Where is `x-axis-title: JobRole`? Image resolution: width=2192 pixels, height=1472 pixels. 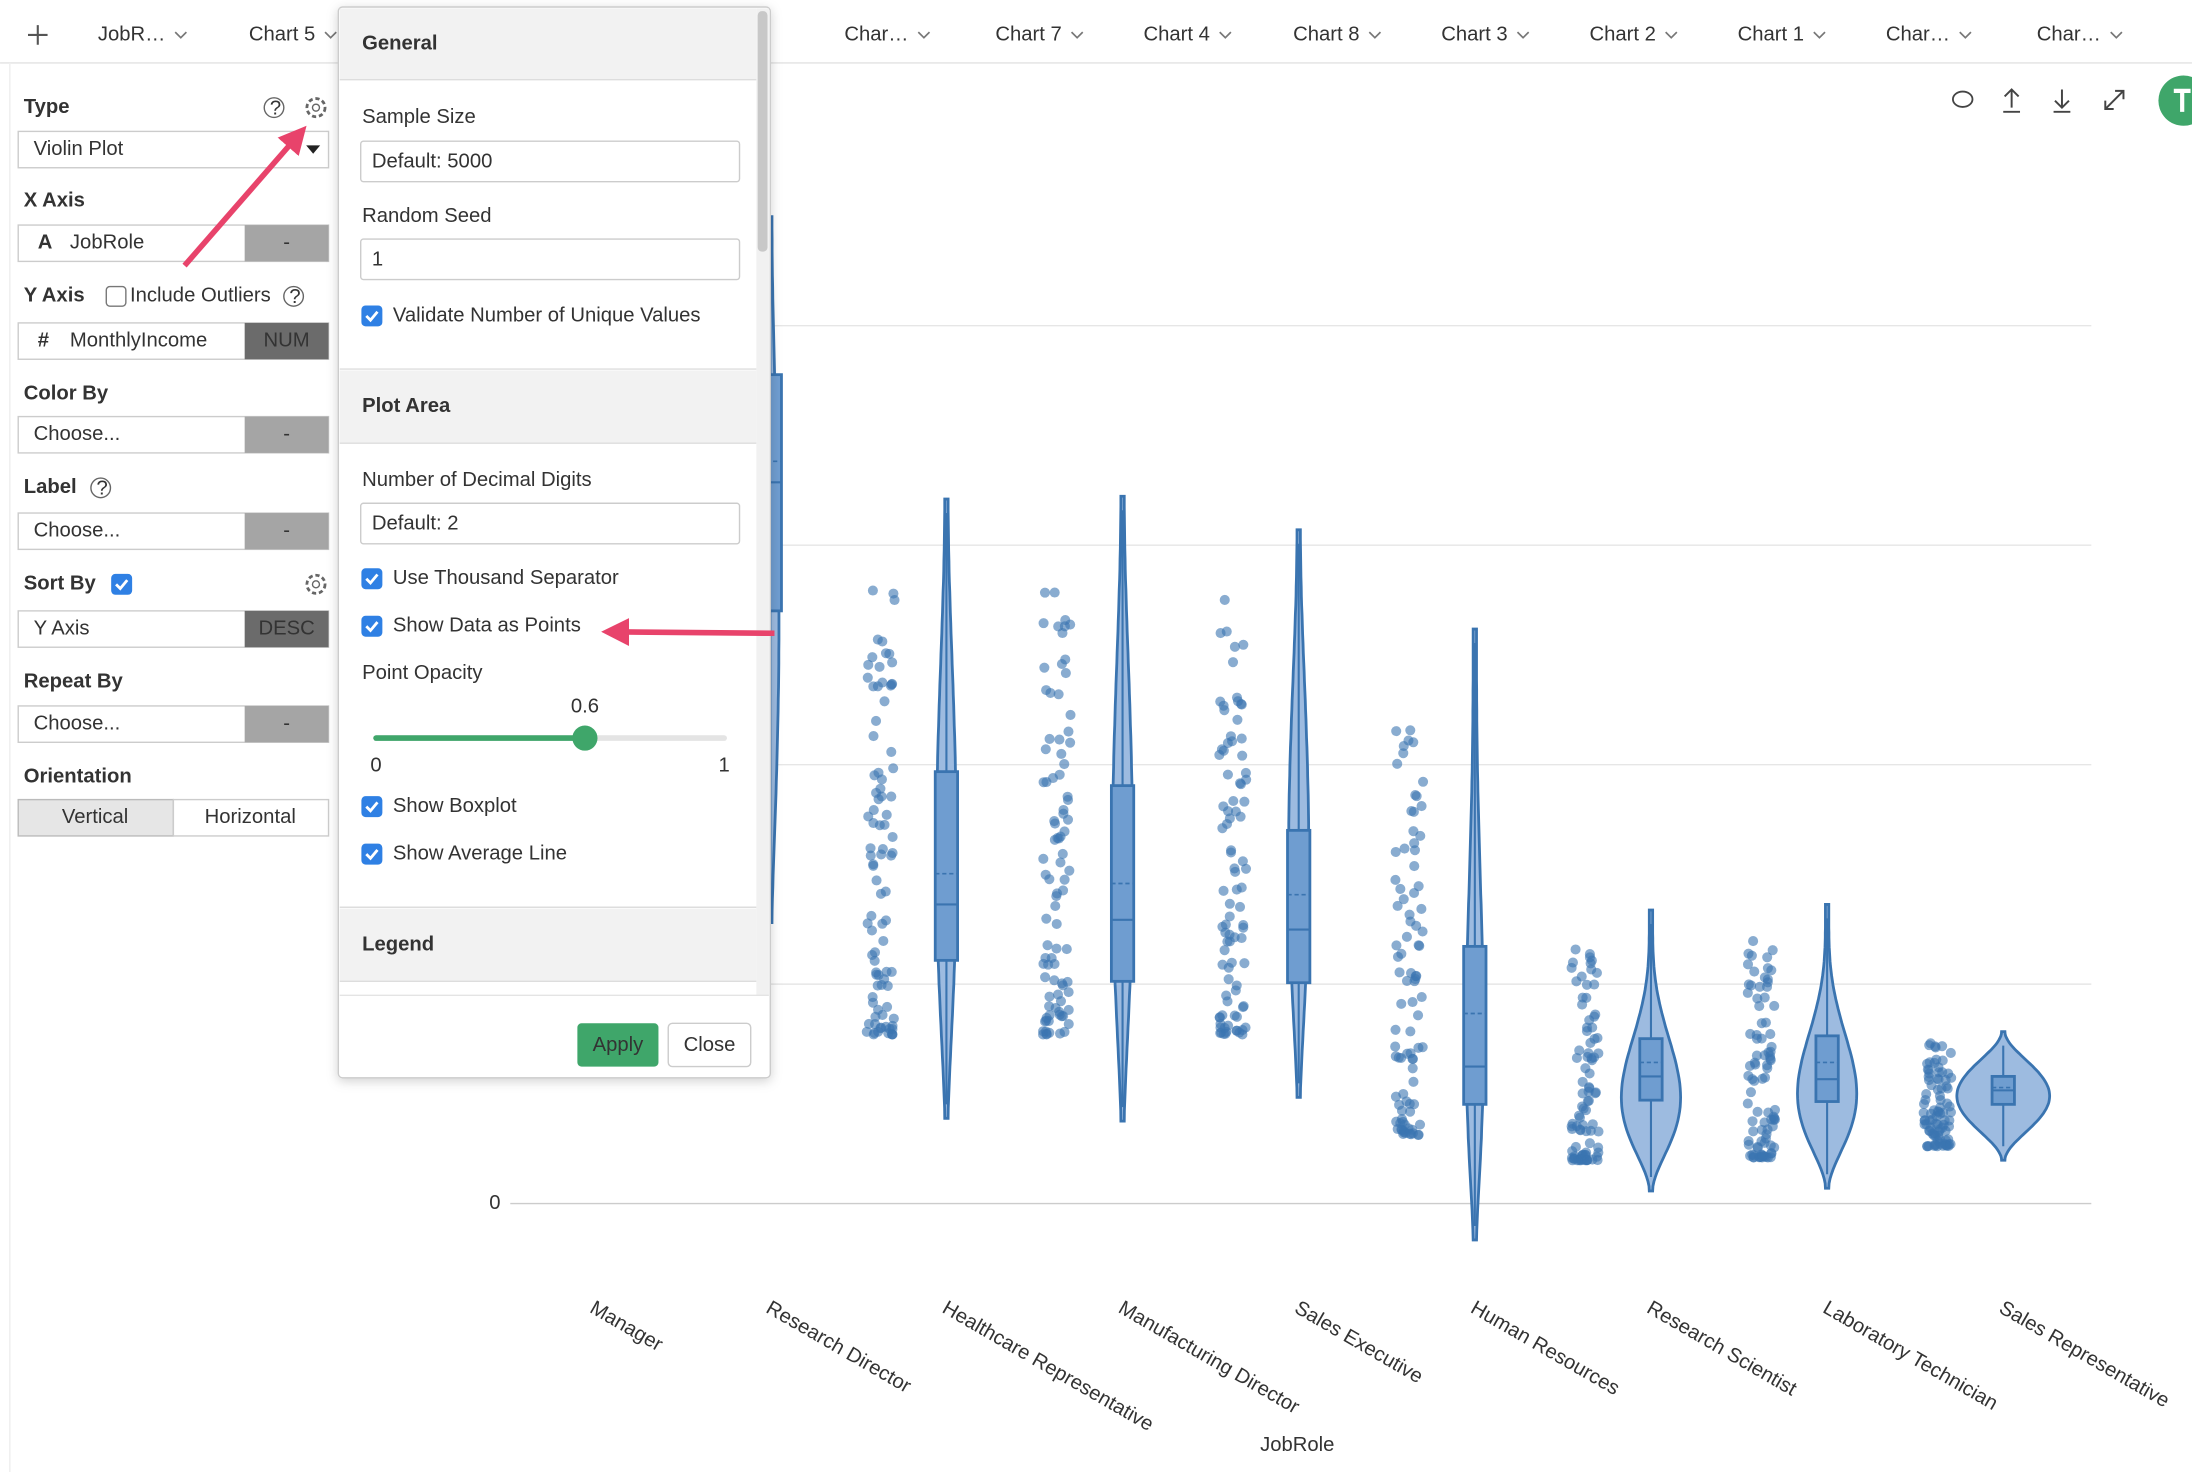 x-axis-title: JobRole is located at coordinates (1297, 1445).